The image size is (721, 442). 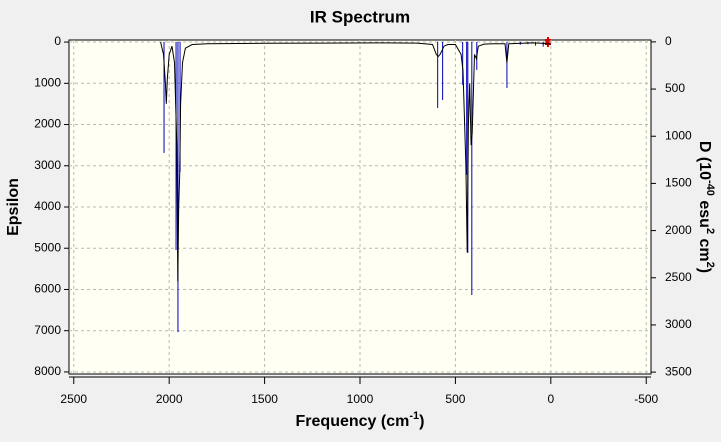 What do you see at coordinates (47, 371) in the screenshot?
I see `y-tick-label: 8000` at bounding box center [47, 371].